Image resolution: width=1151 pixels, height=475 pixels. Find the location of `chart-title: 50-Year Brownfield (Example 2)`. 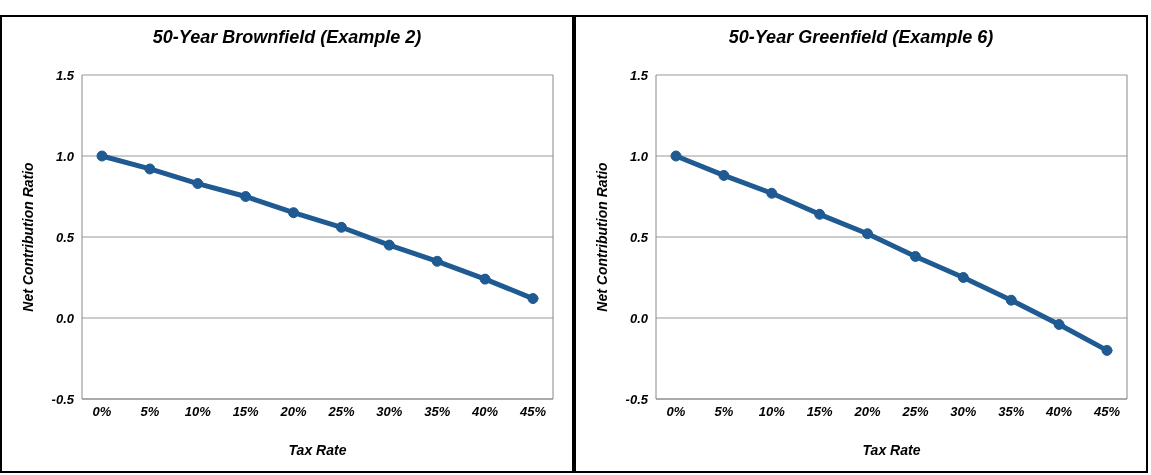

chart-title: 50-Year Brownfield (Example 2) is located at coordinates (287, 37).